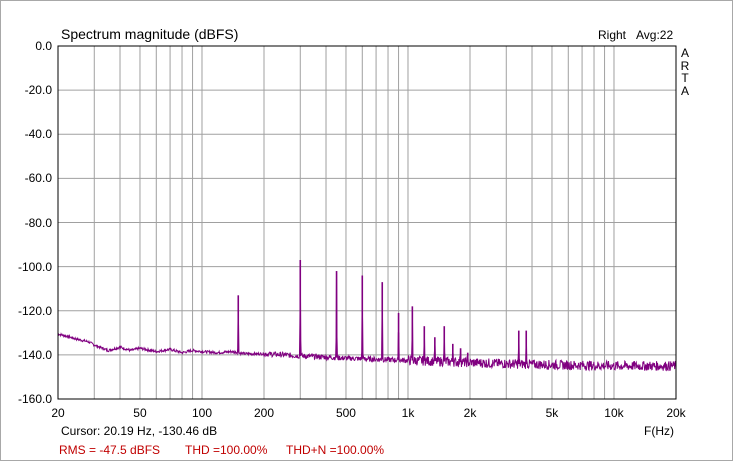 The image size is (733, 461). Describe the element at coordinates (38, 90) in the screenshot. I see `y-tick-label: -20.0` at that location.